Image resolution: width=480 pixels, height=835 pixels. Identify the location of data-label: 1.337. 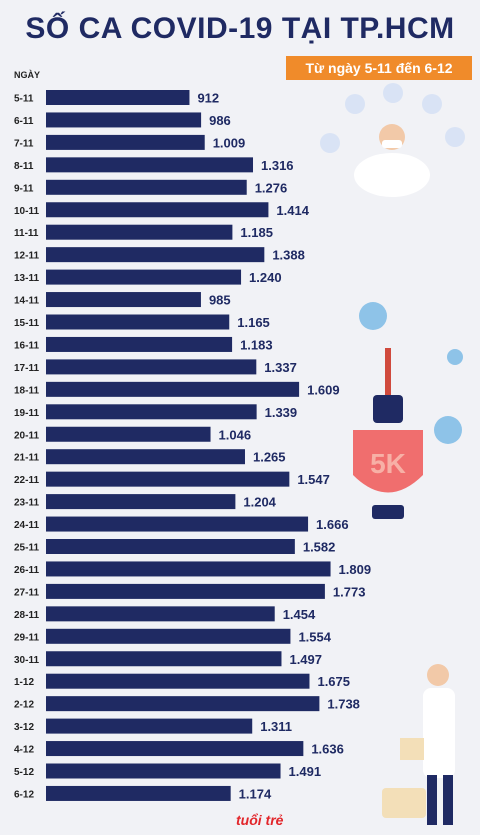
(280, 367).